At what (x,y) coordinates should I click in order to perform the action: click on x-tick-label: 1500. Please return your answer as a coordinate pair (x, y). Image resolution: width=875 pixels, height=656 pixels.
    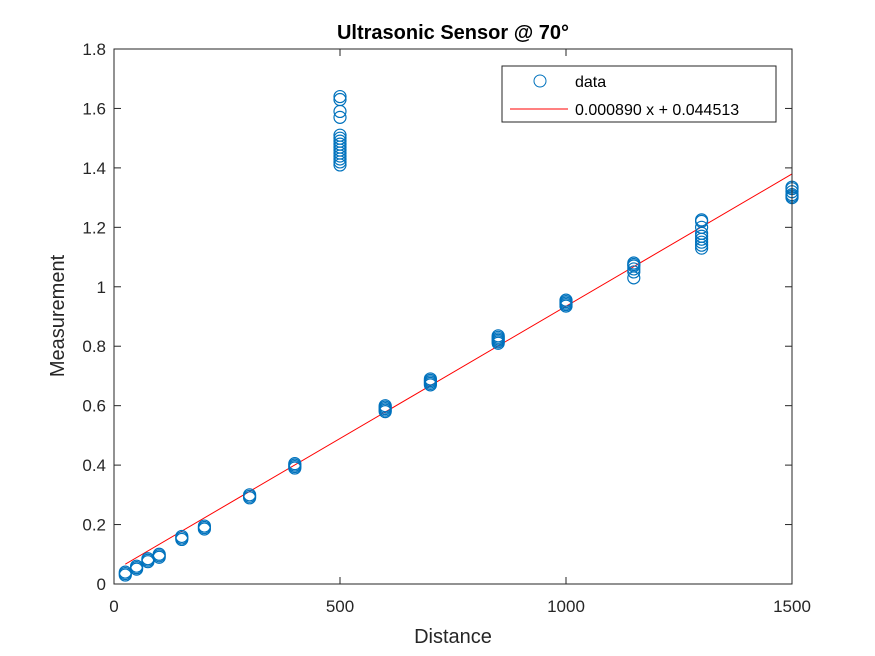
    Looking at the image, I should click on (792, 606).